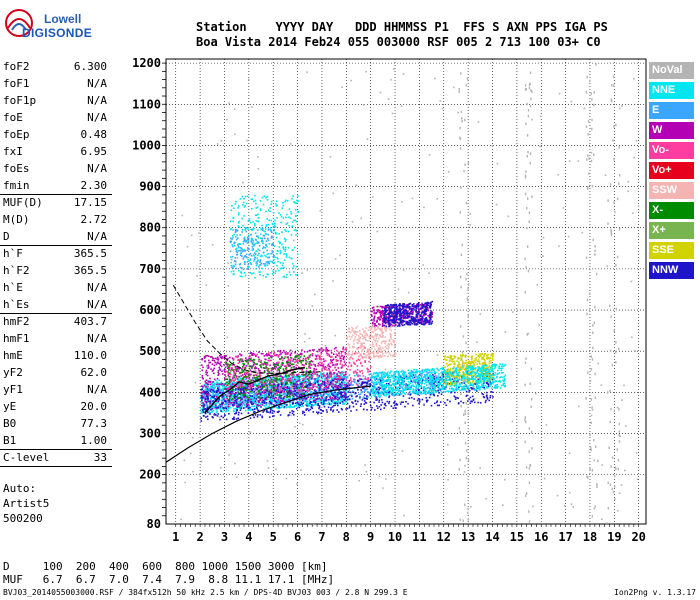 The width and height of the screenshot is (700, 600). Describe the element at coordinates (175, 537) in the screenshot. I see `x-tick-label: 1` at that location.